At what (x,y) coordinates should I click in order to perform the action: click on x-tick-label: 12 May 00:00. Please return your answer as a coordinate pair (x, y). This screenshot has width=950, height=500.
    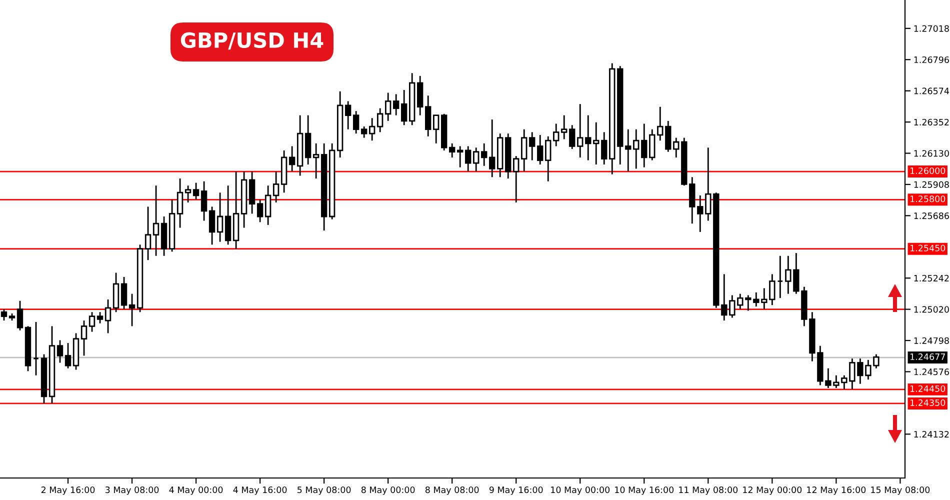
    Looking at the image, I should click on (772, 490).